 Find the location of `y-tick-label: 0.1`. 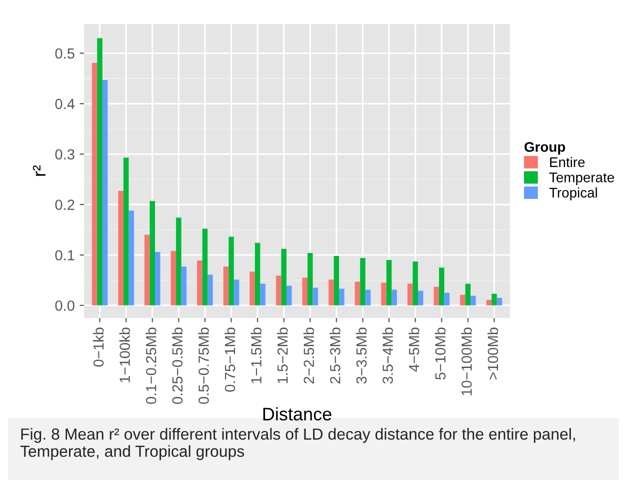

y-tick-label: 0.1 is located at coordinates (64, 255).